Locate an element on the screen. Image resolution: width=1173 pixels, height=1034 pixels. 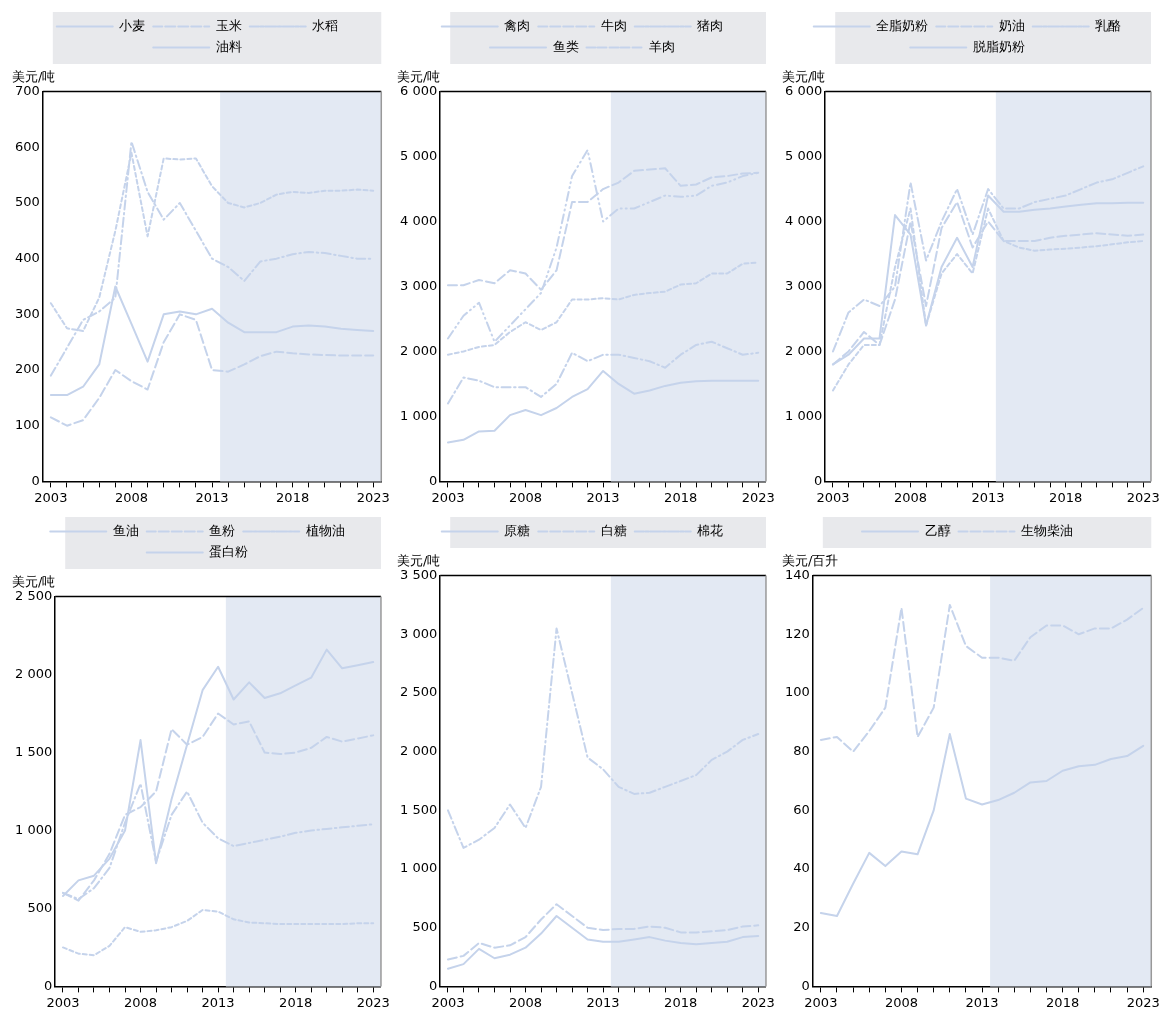
legend-label: 小麦 is located at coordinates (132, 25).